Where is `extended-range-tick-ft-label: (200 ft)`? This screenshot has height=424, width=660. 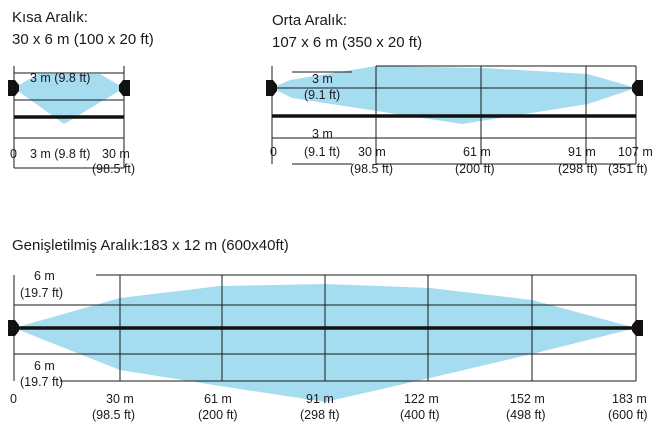
extended-range-tick-ft-label: (200 ft) is located at coordinates (218, 415).